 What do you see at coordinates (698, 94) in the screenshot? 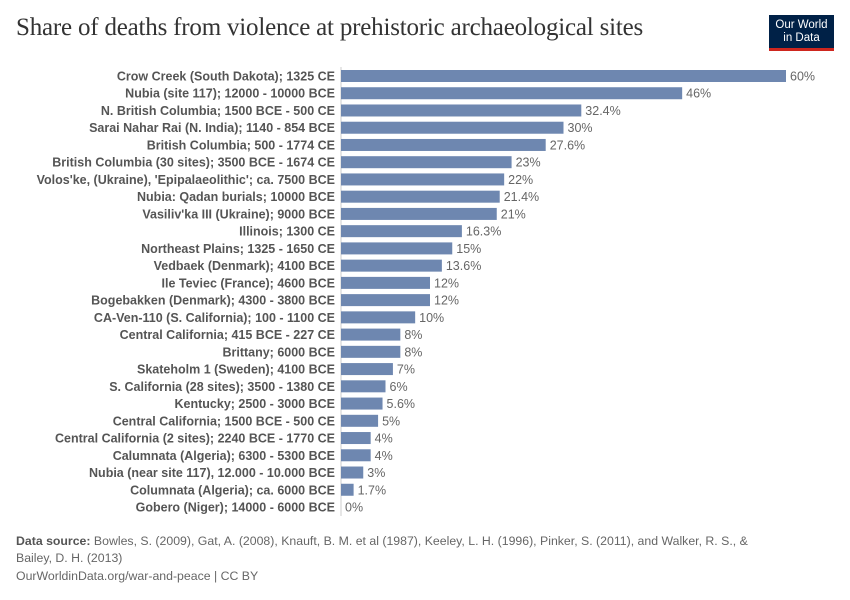
I see `value-label: 46%` at bounding box center [698, 94].